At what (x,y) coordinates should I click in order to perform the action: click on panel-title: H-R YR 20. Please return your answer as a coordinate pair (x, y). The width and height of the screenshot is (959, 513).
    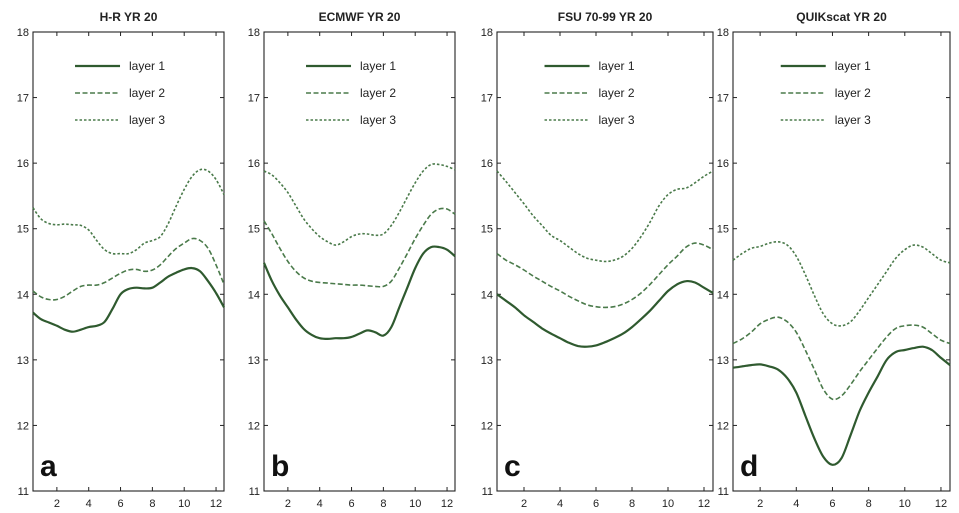
    Looking at the image, I should click on (129, 17).